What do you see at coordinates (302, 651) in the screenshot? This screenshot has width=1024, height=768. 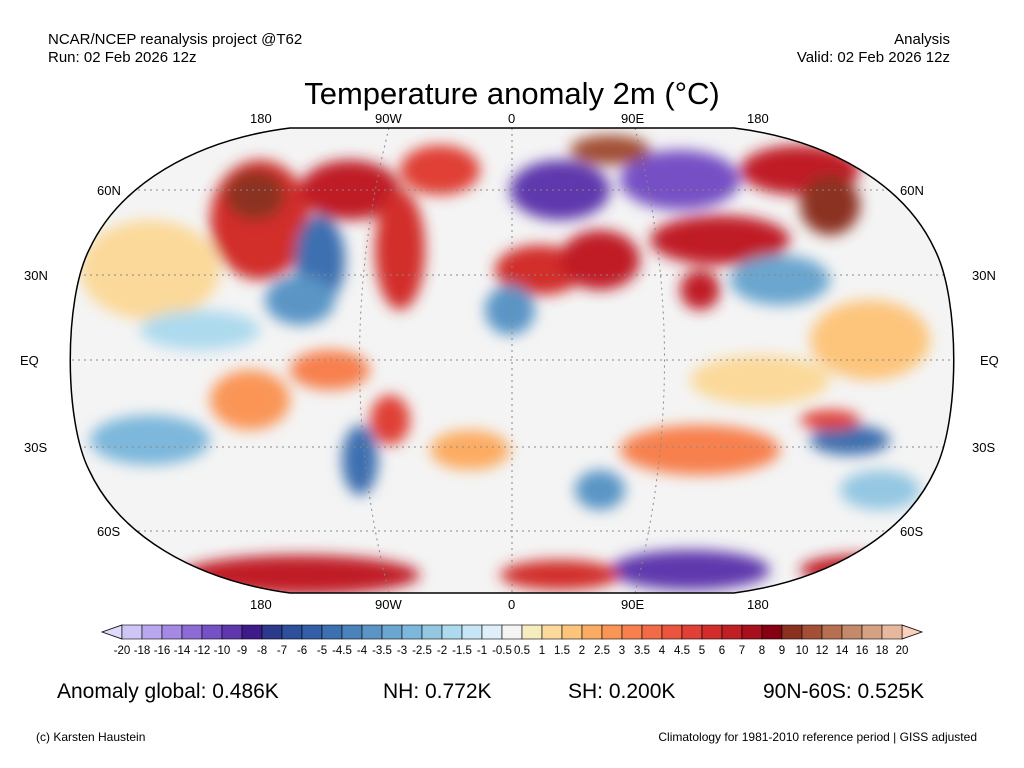 I see `colorbar-tick-label: -6` at bounding box center [302, 651].